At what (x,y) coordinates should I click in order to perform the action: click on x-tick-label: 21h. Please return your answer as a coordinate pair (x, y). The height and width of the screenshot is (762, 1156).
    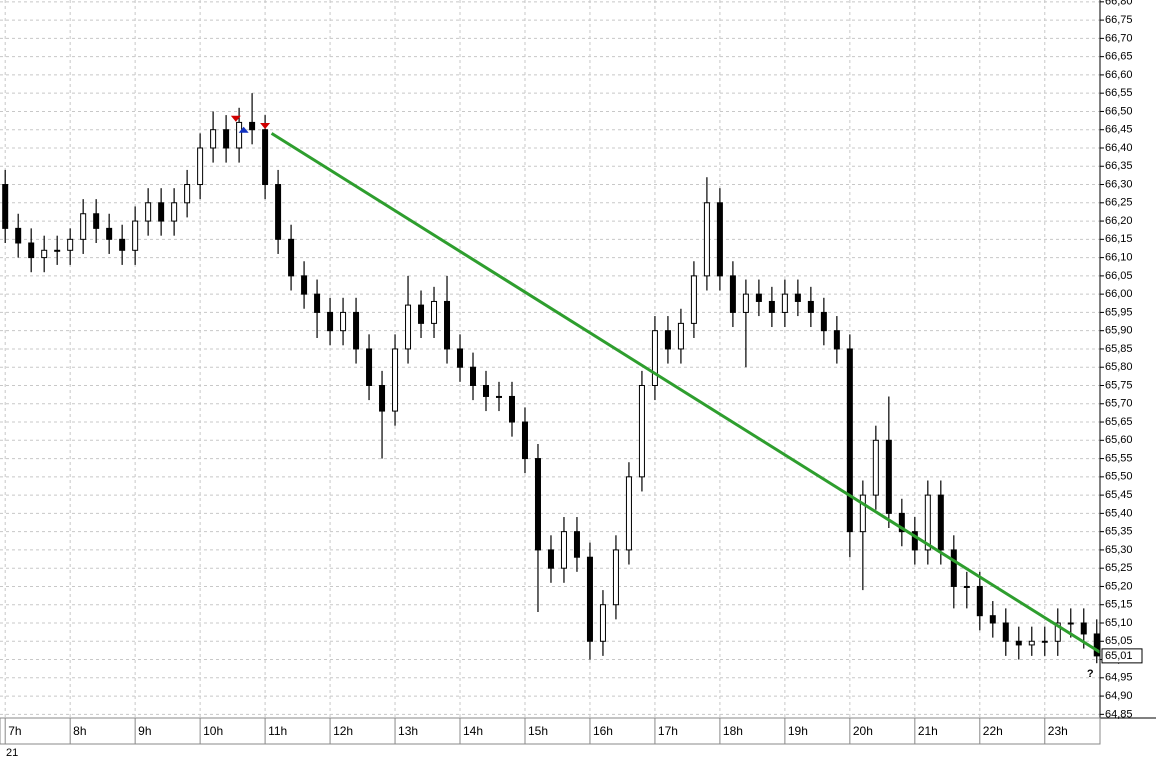
    Looking at the image, I should click on (928, 731).